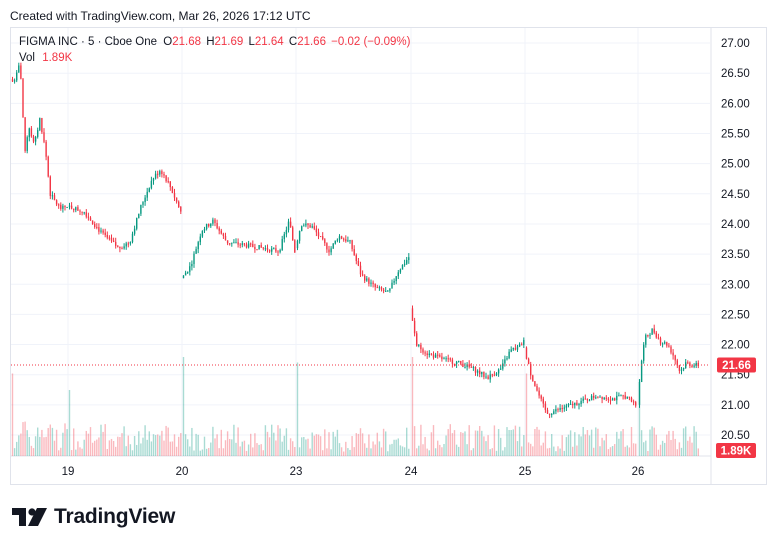 The image size is (776, 546). I want to click on last-volume-label: 1.89K, so click(736, 452).